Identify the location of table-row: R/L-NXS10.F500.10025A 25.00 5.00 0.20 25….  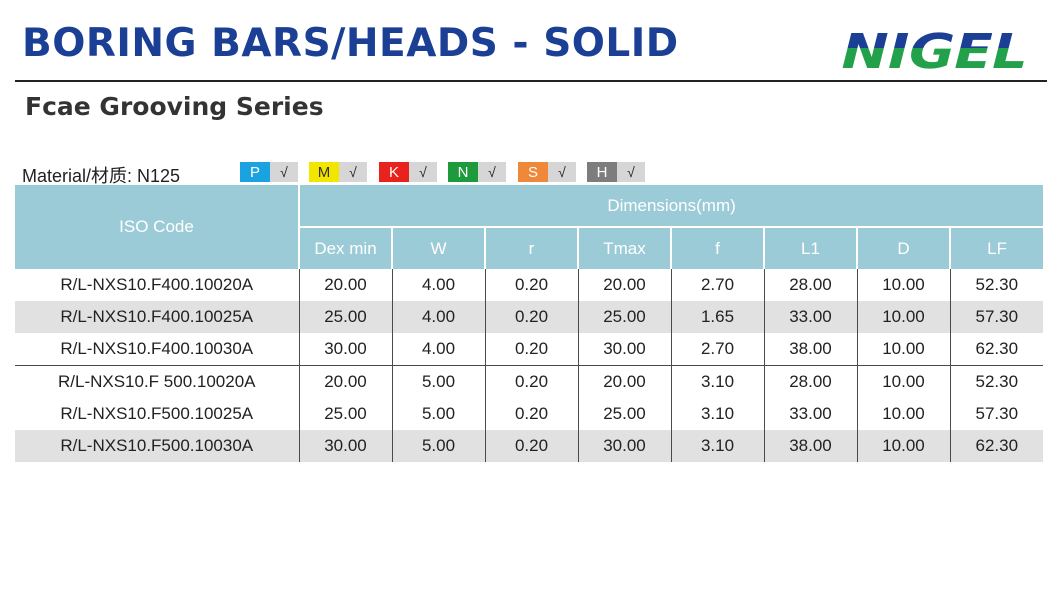
(529, 414).